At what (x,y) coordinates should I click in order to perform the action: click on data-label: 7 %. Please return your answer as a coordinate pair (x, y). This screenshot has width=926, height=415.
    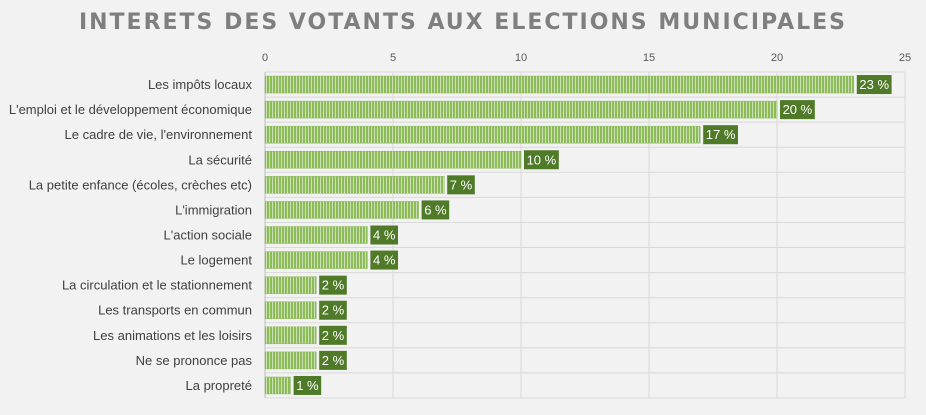
    Looking at the image, I should click on (461, 184).